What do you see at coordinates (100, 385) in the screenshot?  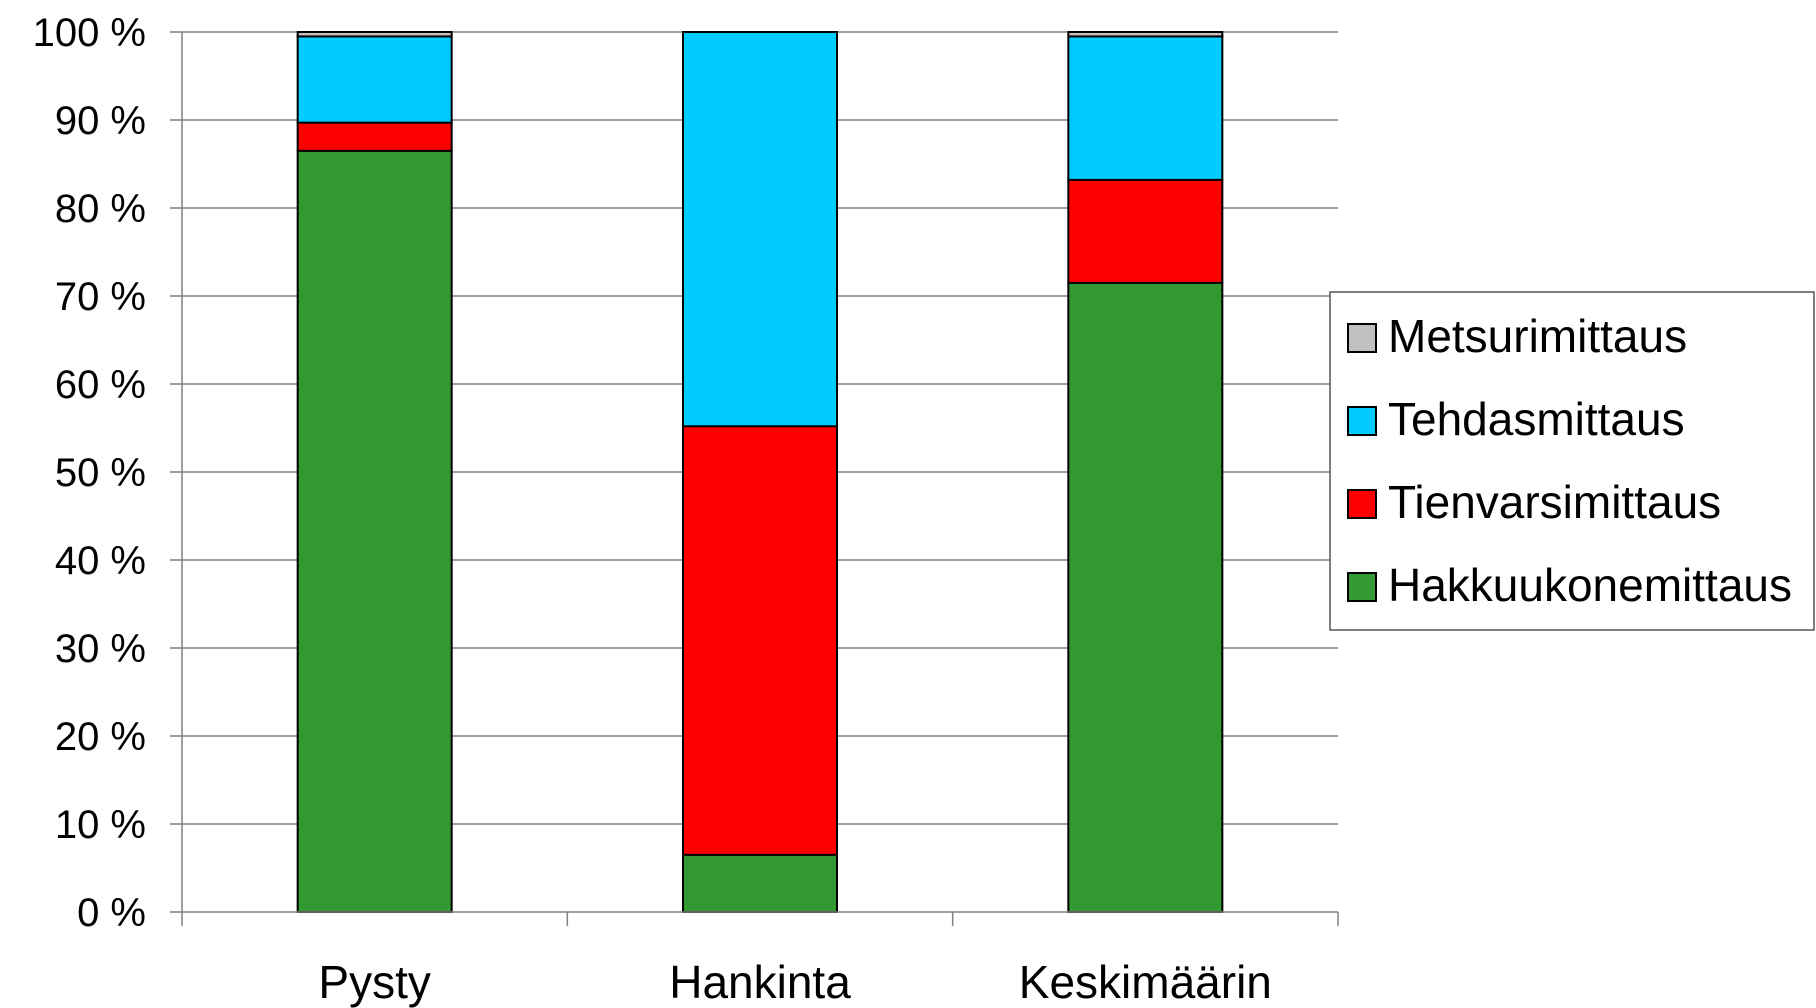 I see `y-tick-label: 60 %` at bounding box center [100, 385].